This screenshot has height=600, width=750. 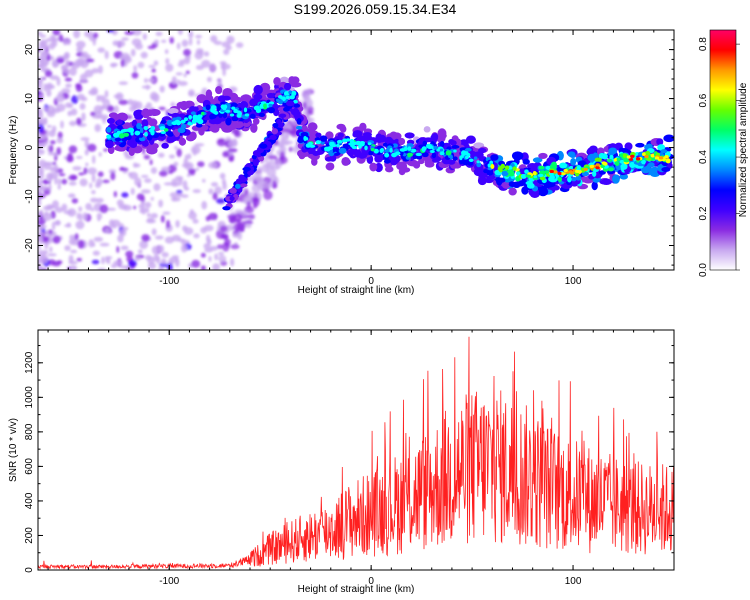 I want to click on y-tick-label: 200, so click(x=29, y=535).